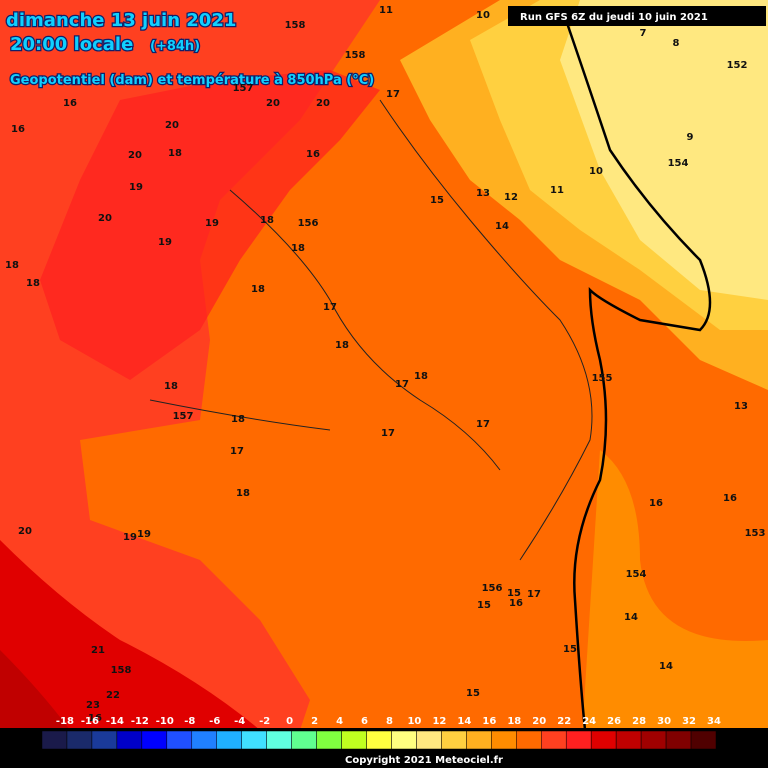 The height and width of the screenshot is (768, 768). What do you see at coordinates (614, 721) in the screenshot?
I see `colorbar-label: 26` at bounding box center [614, 721].